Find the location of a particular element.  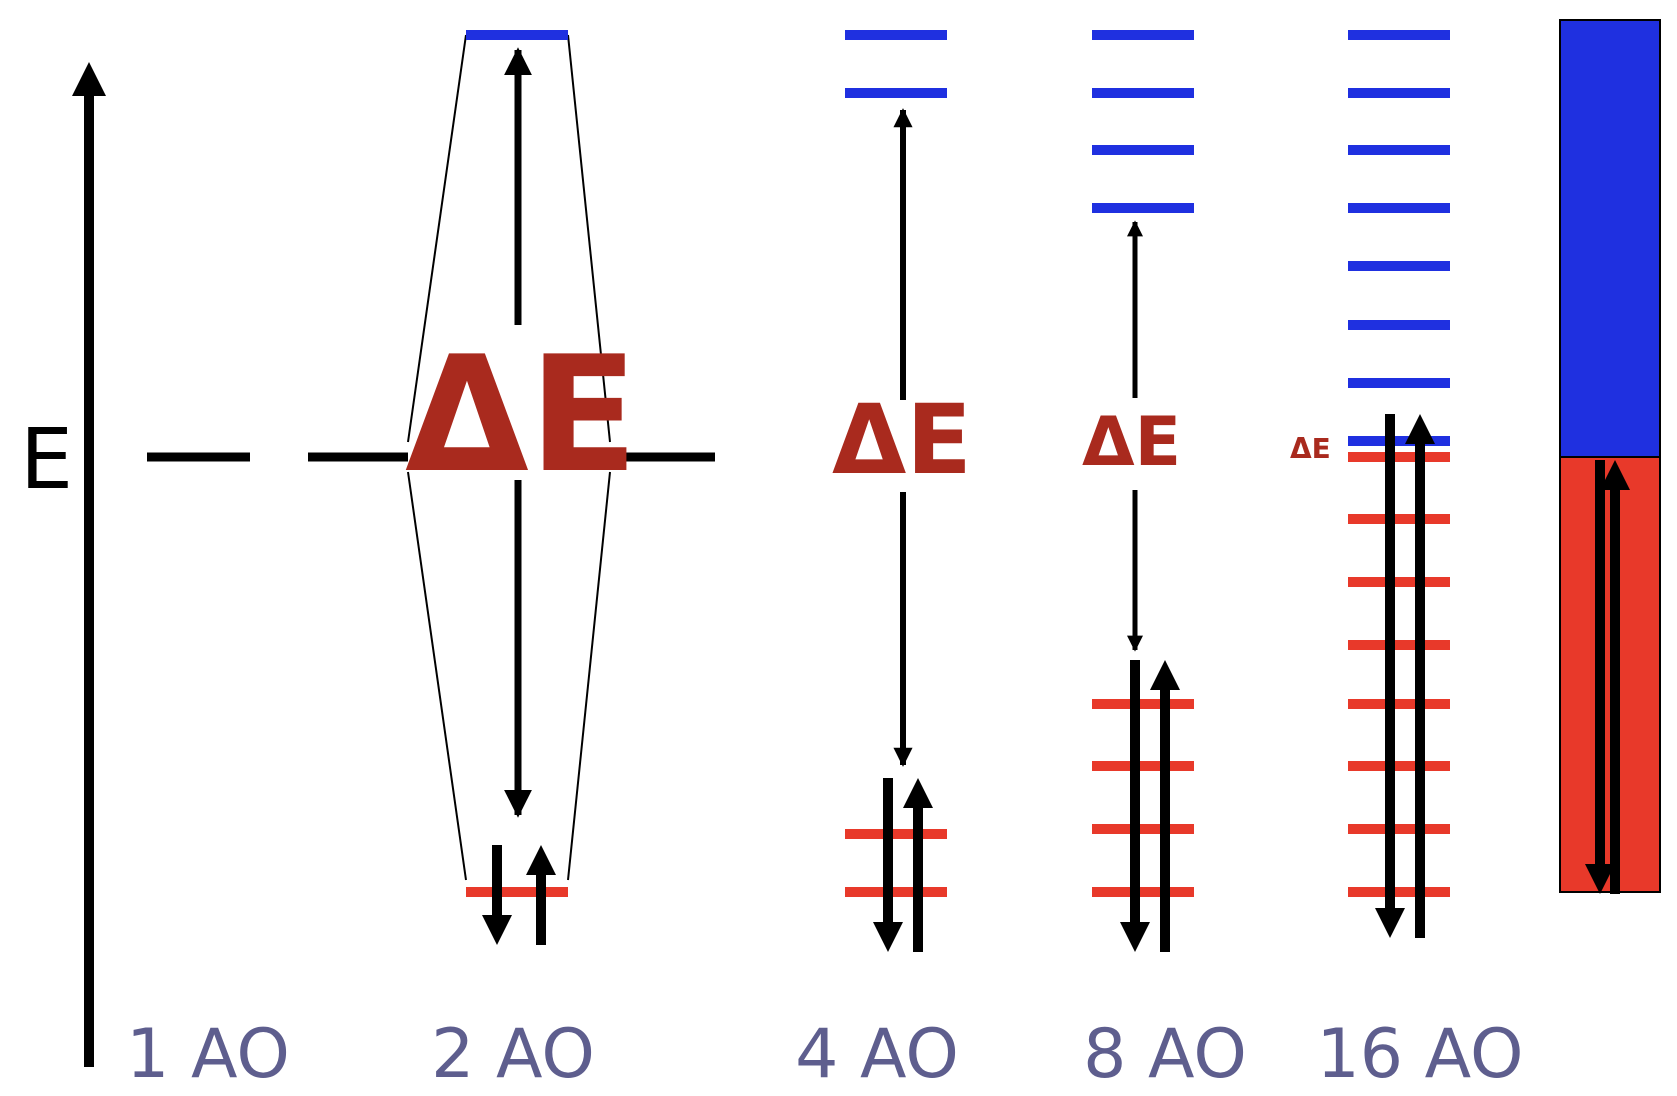

conduction-band is located at coordinates (1610, 238).